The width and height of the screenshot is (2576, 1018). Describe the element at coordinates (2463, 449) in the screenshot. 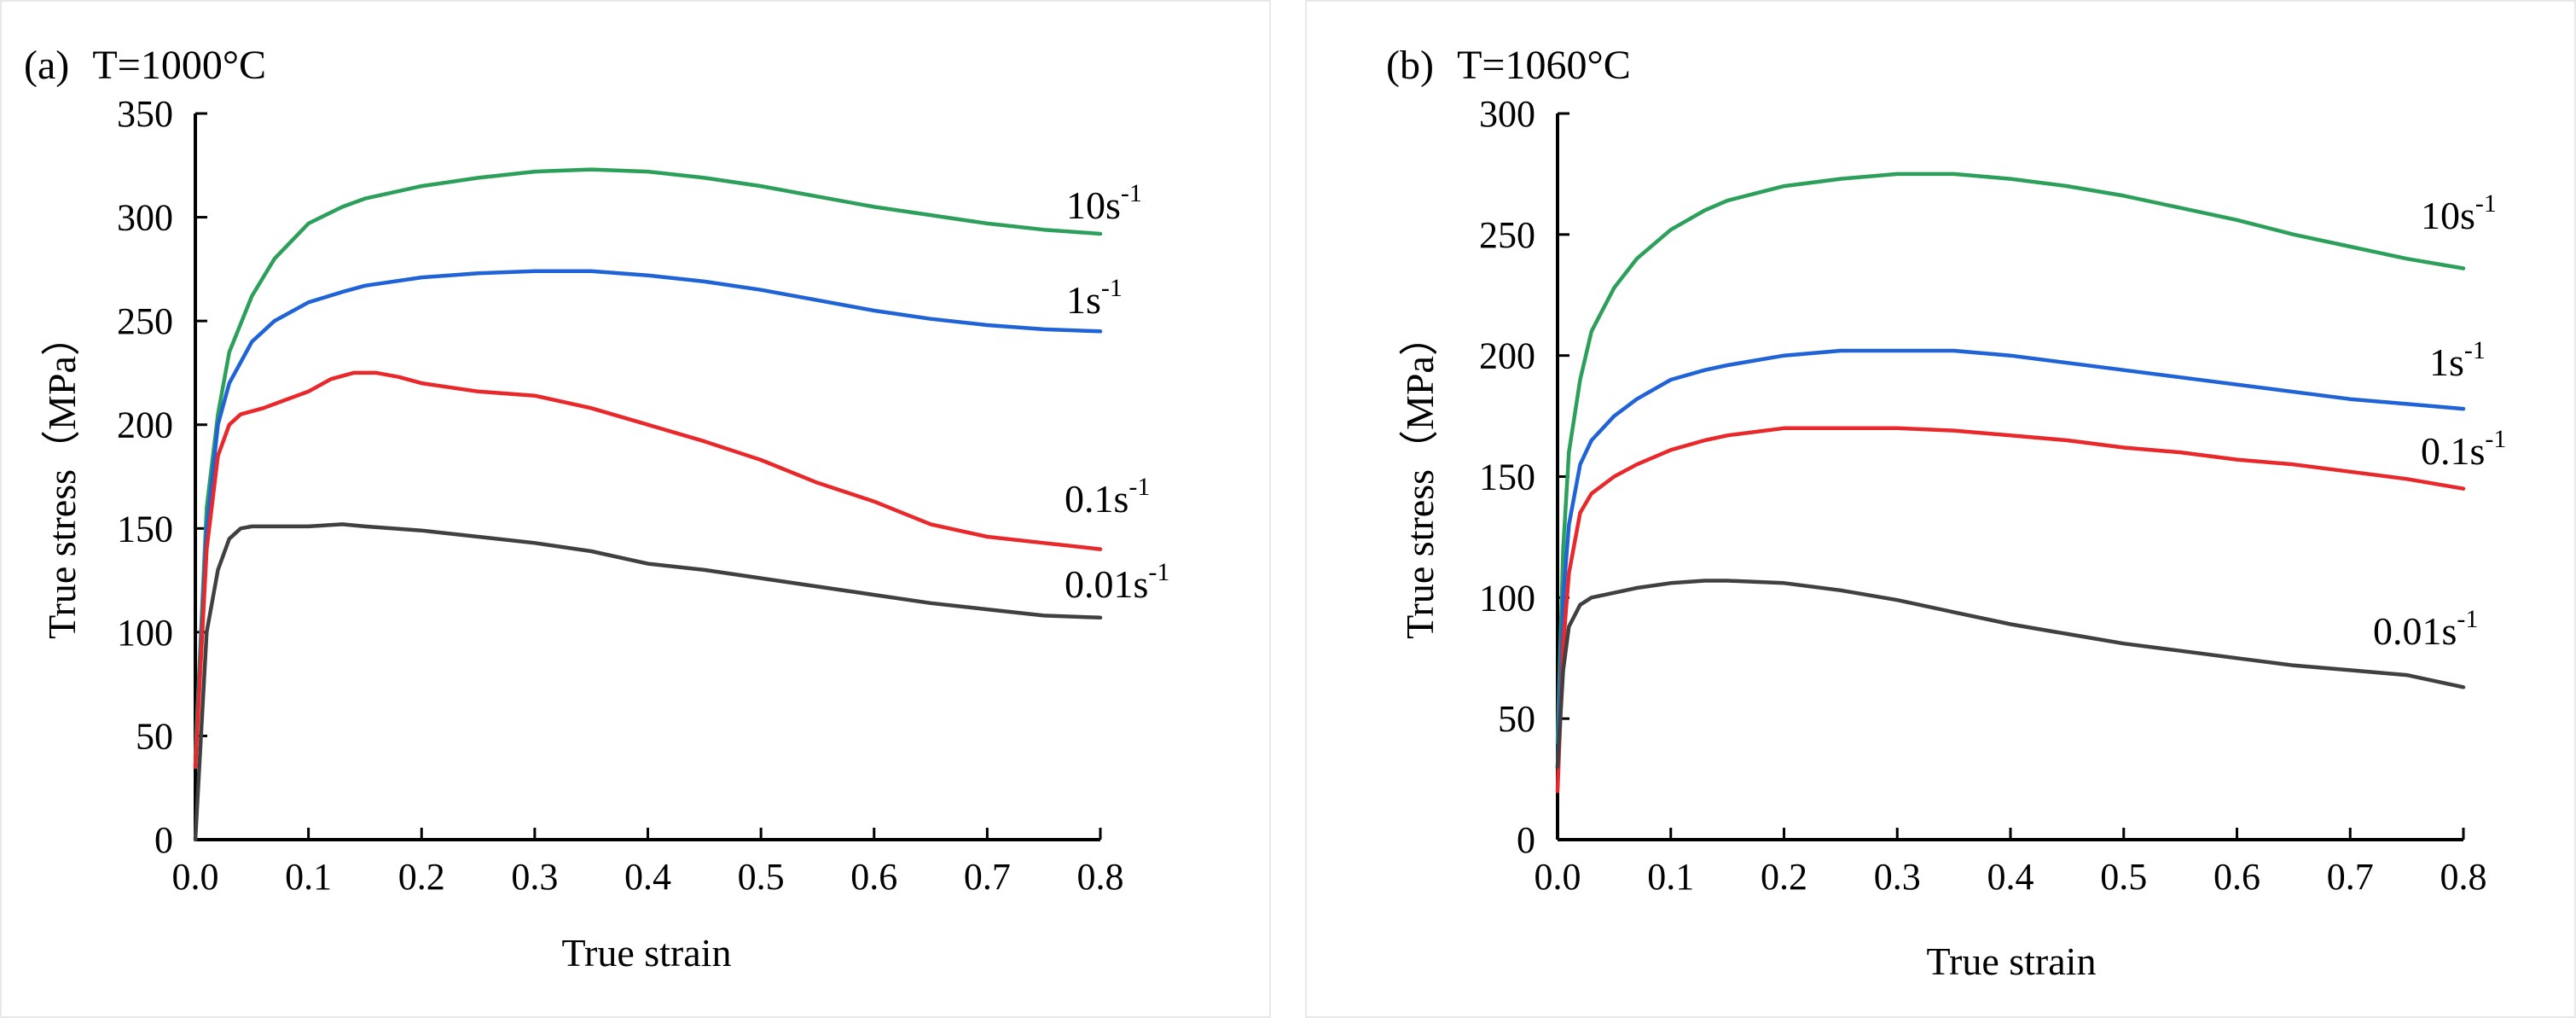

I see `panel-b-label-0-1s: 0.1s-1` at that location.